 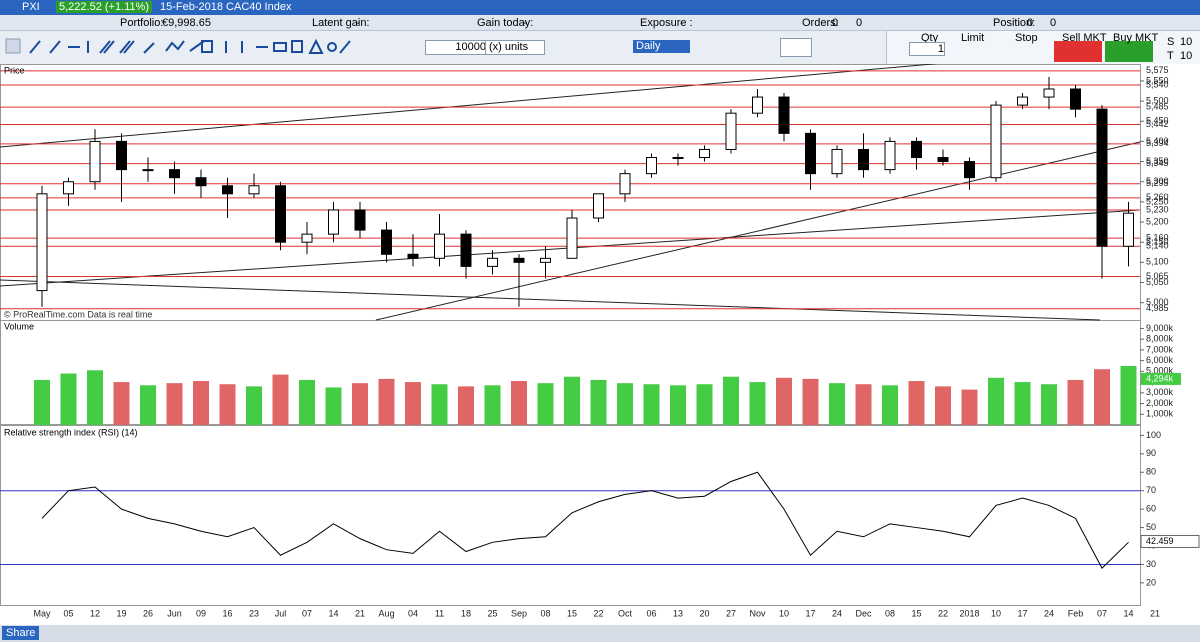 What do you see at coordinates (1161, 378) in the screenshot?
I see `last-box` at bounding box center [1161, 378].